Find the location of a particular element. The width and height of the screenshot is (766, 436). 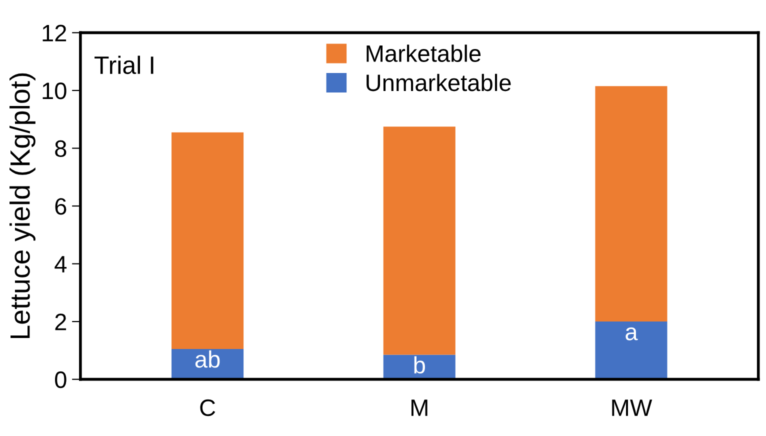

x-tick-label: C is located at coordinates (208, 407).